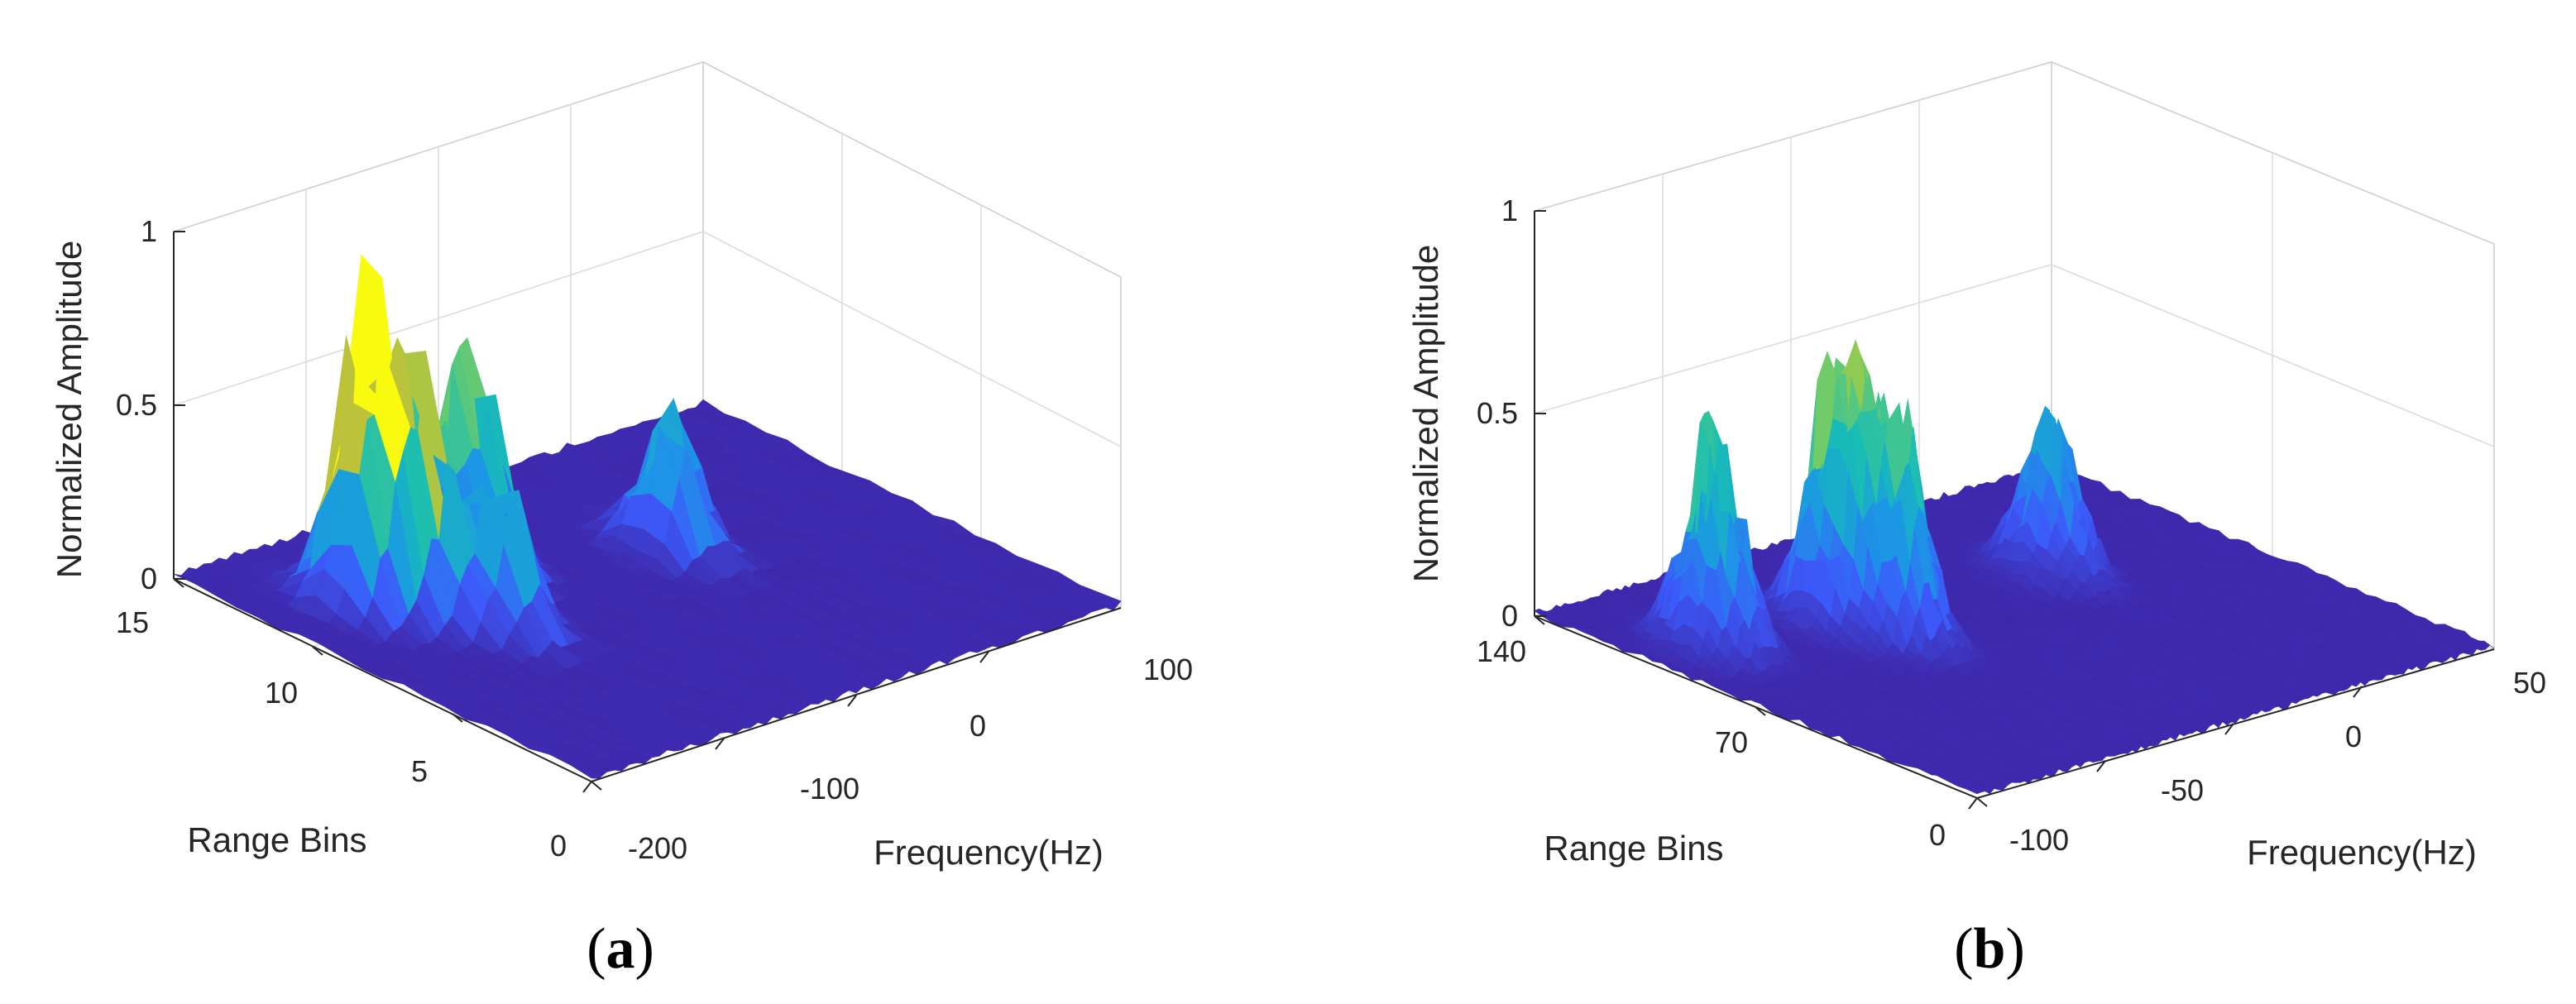 Image resolution: width=2576 pixels, height=1004 pixels. I want to click on panel-a-xlabel: Frequency(Hz), so click(989, 852).